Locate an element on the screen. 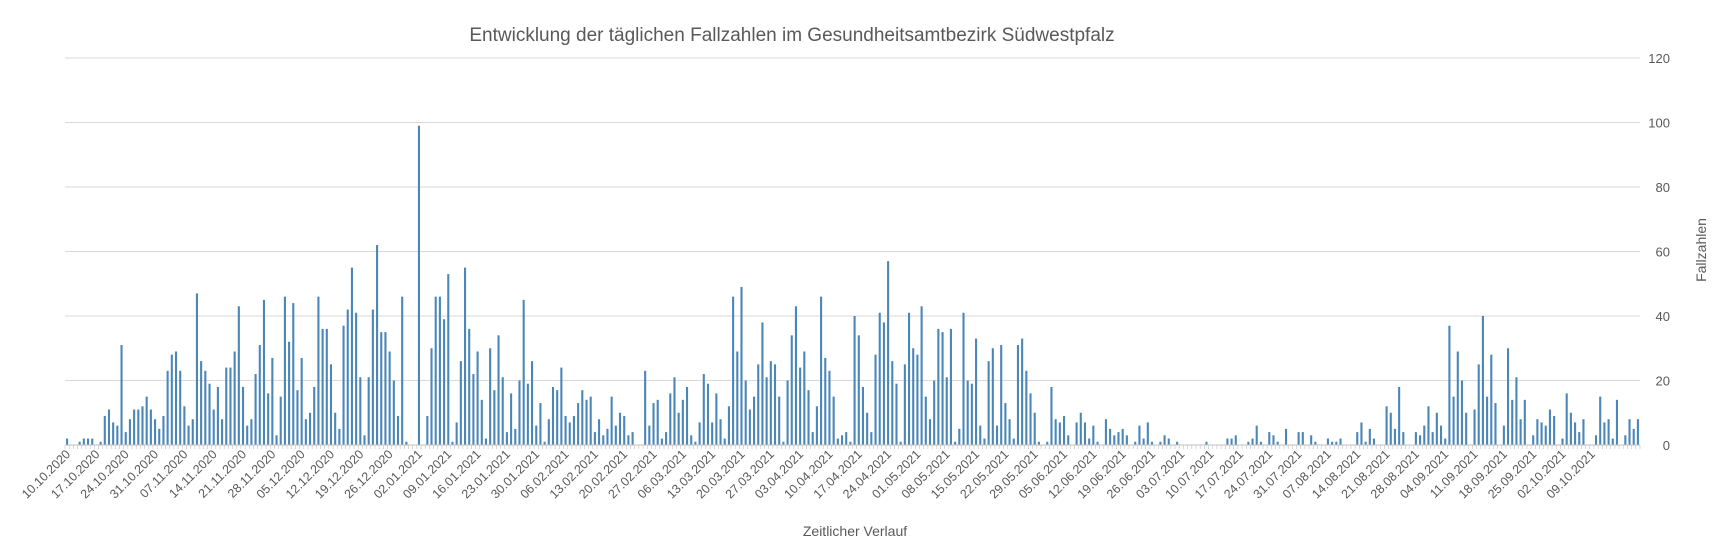 The width and height of the screenshot is (1727, 560). y-axis-ticks: 0 20 40 60 80 100 120 is located at coordinates (1659, 252).